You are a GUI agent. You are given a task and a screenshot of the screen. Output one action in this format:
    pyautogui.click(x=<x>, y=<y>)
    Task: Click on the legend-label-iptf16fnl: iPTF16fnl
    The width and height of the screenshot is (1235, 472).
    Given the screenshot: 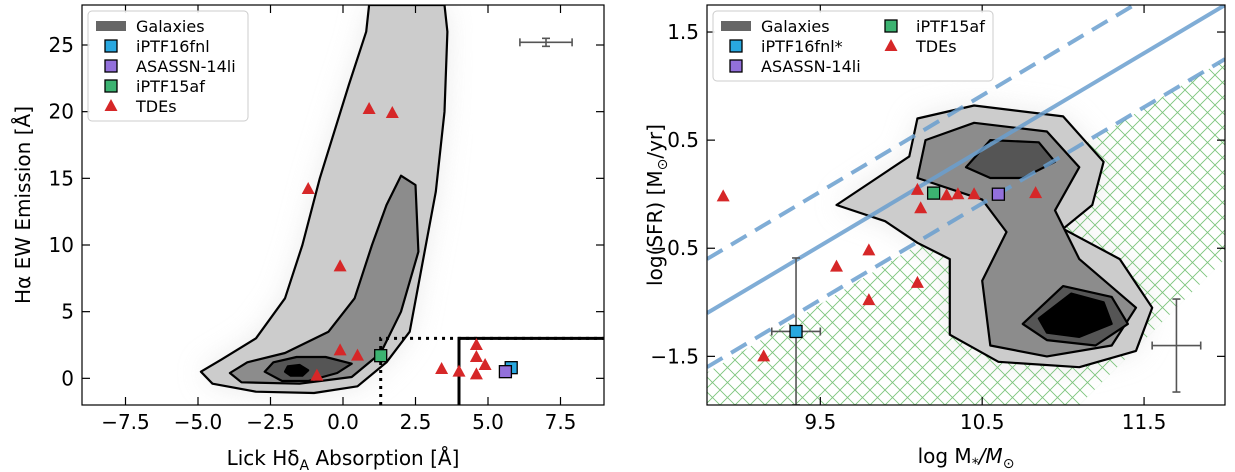 What is the action you would take?
    pyautogui.click(x=173, y=46)
    